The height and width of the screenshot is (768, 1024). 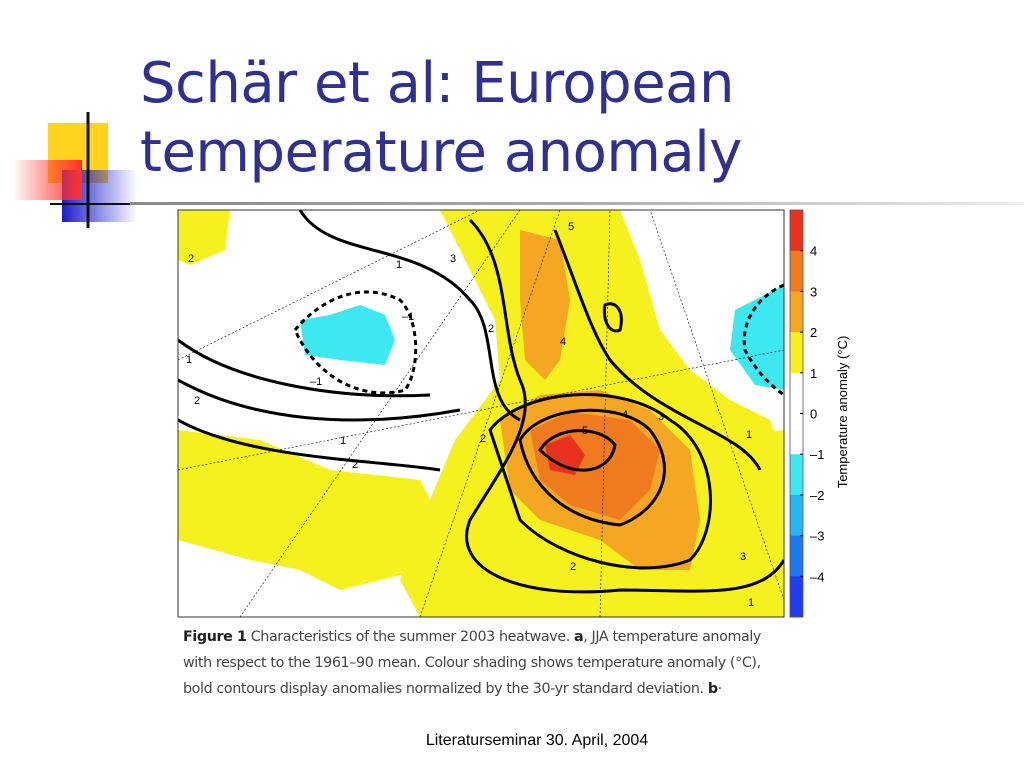 What do you see at coordinates (806, 413) in the screenshot?
I see `colorbar: 4 3 2 1 0 –1 –2 –3 –4` at bounding box center [806, 413].